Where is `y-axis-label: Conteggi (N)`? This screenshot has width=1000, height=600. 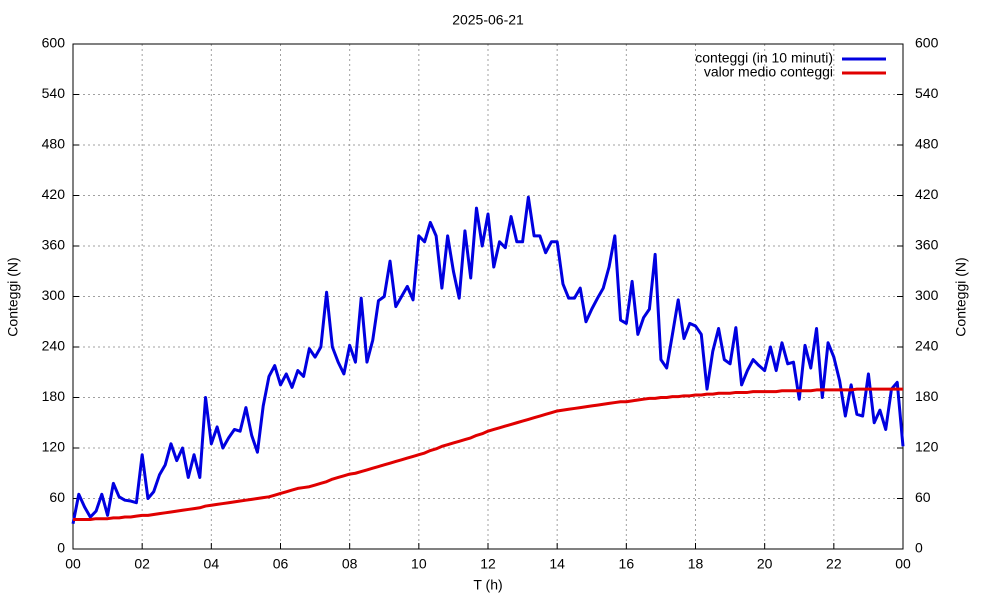 y-axis-label: Conteggi (N) is located at coordinates (13, 296).